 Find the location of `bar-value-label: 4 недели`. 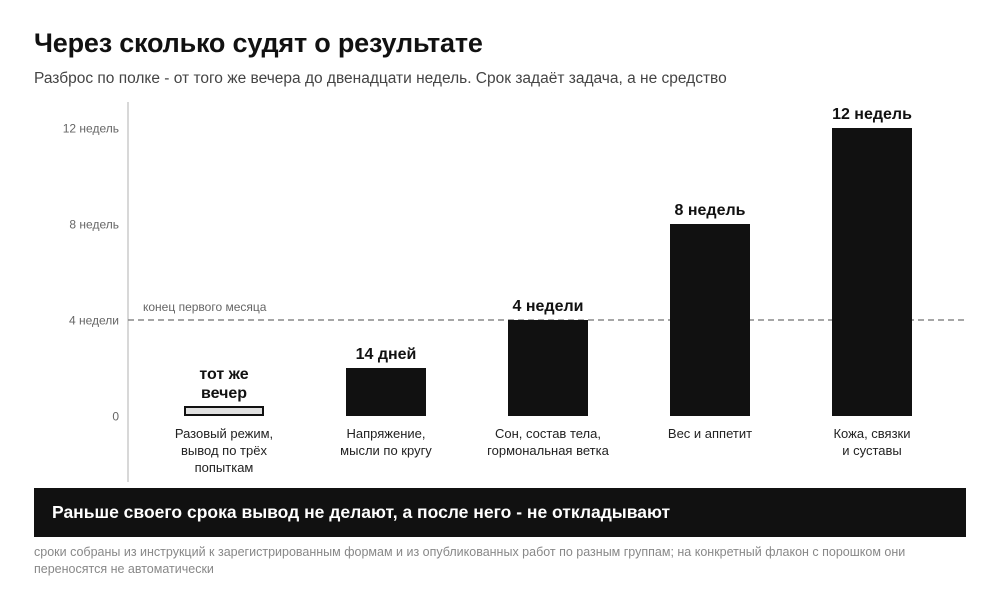

bar-value-label: 4 недели is located at coordinates (548, 306).